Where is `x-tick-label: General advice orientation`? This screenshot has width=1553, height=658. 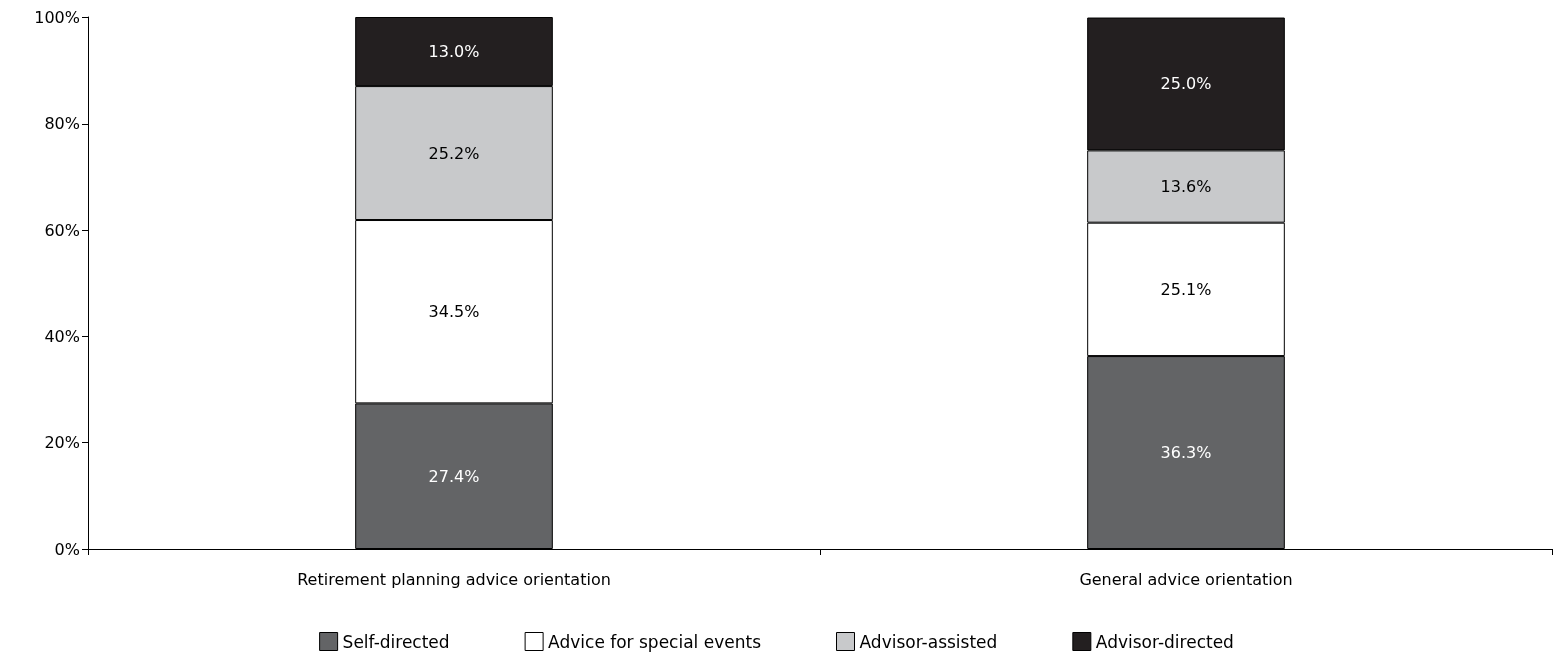
x-tick-label: General advice orientation is located at coordinates (1186, 579).